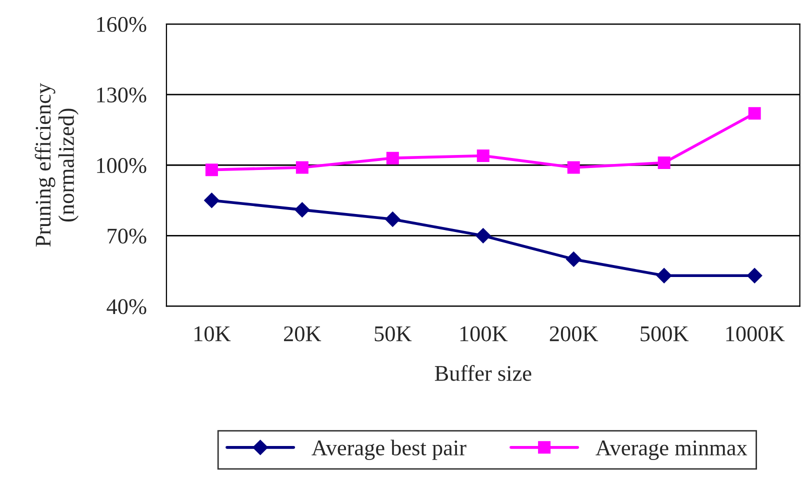 This screenshot has width=812, height=480. I want to click on x-tick-label: 20K, so click(303, 334).